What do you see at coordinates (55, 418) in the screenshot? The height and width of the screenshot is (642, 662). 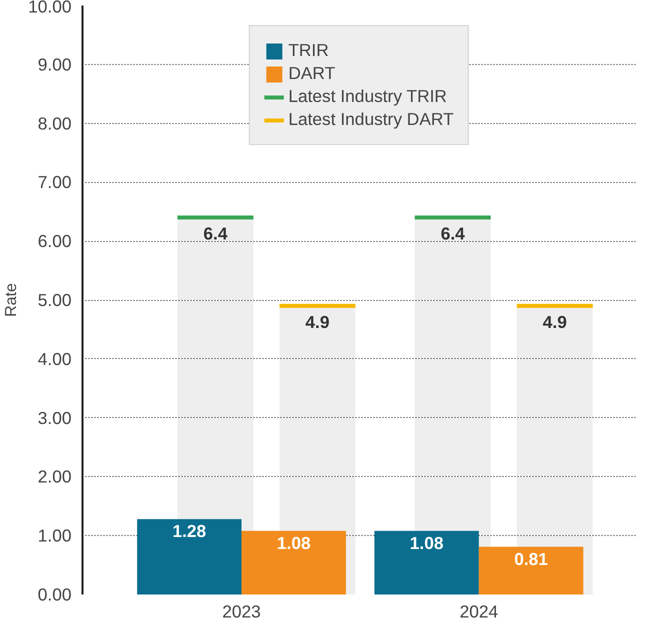 I see `y-tick-label: 3.00` at bounding box center [55, 418].